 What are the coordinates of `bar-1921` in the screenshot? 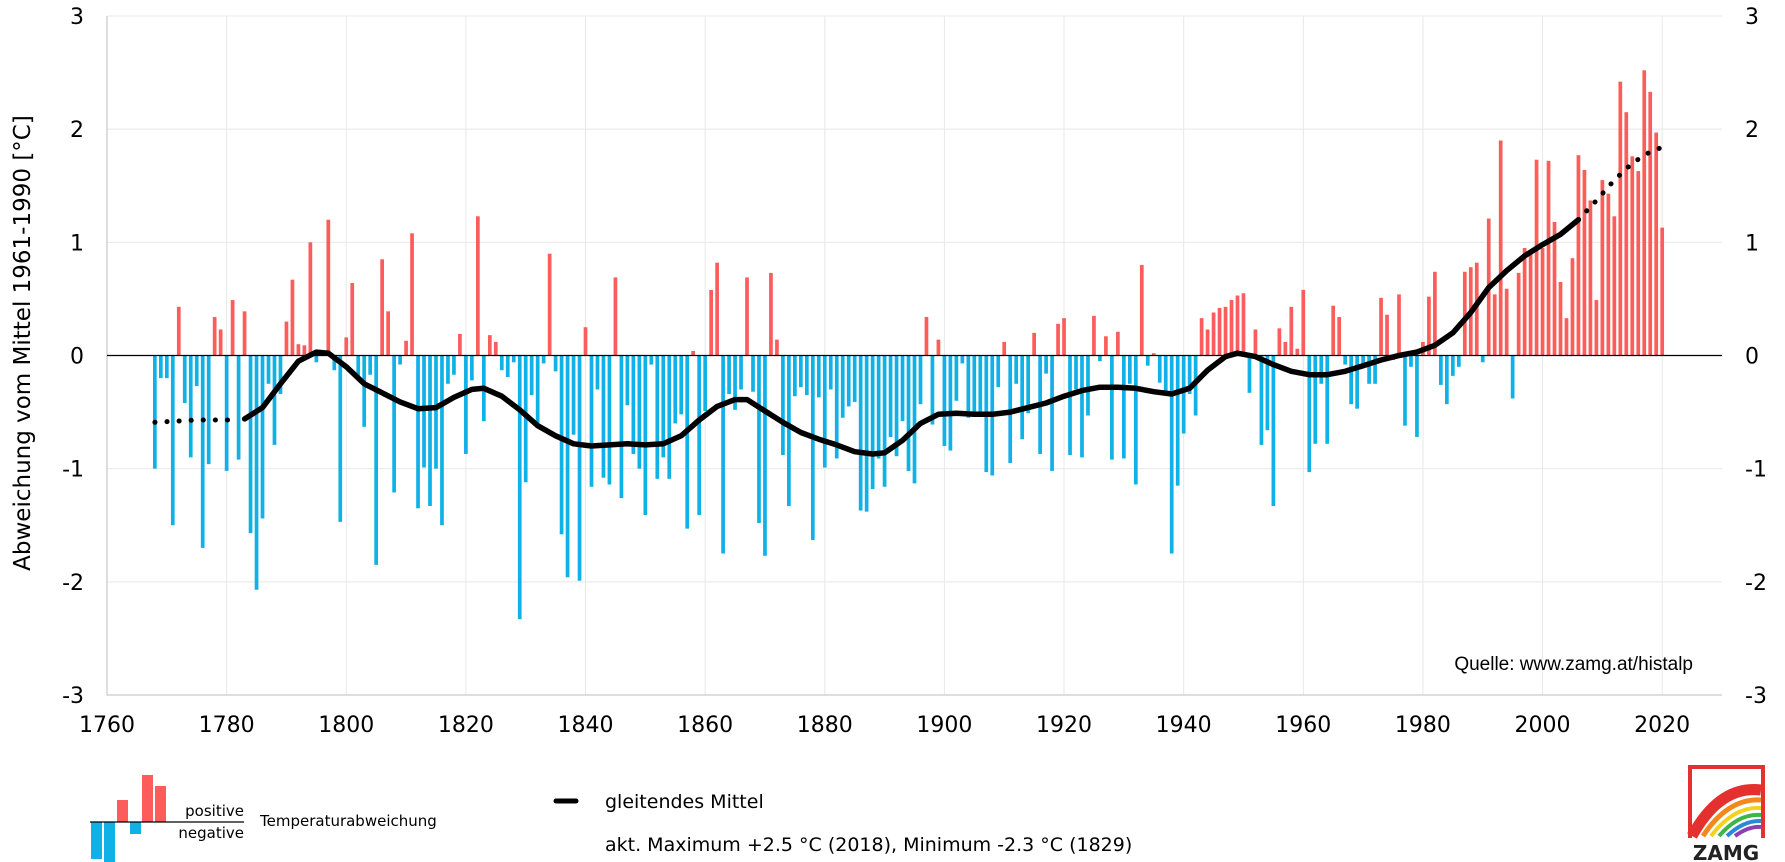 It's located at (1070, 405).